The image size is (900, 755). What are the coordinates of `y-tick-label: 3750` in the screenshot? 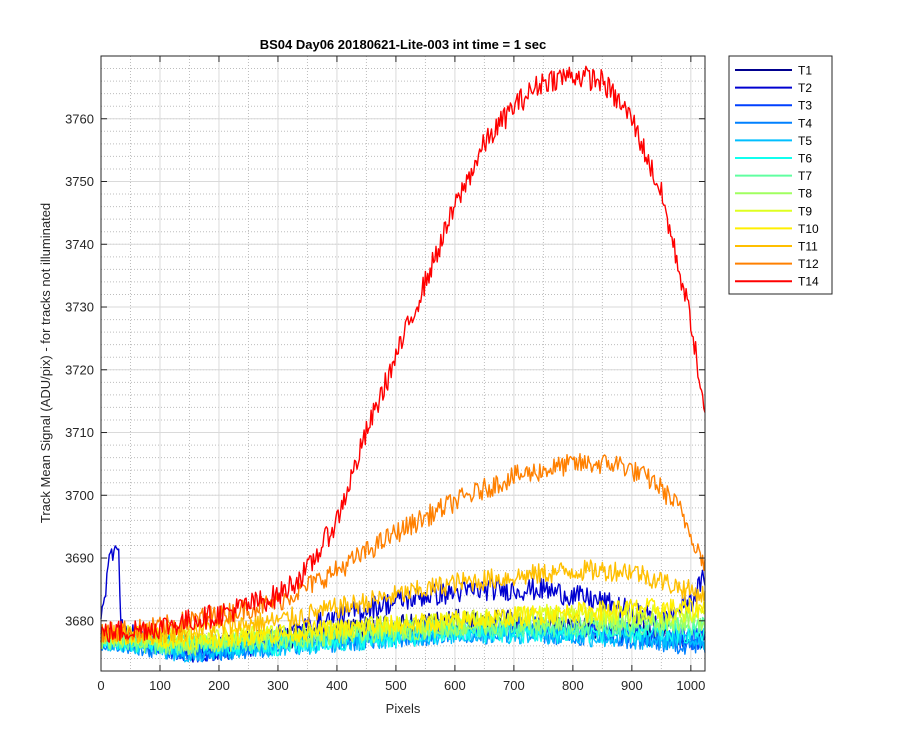 It's located at (79, 181).